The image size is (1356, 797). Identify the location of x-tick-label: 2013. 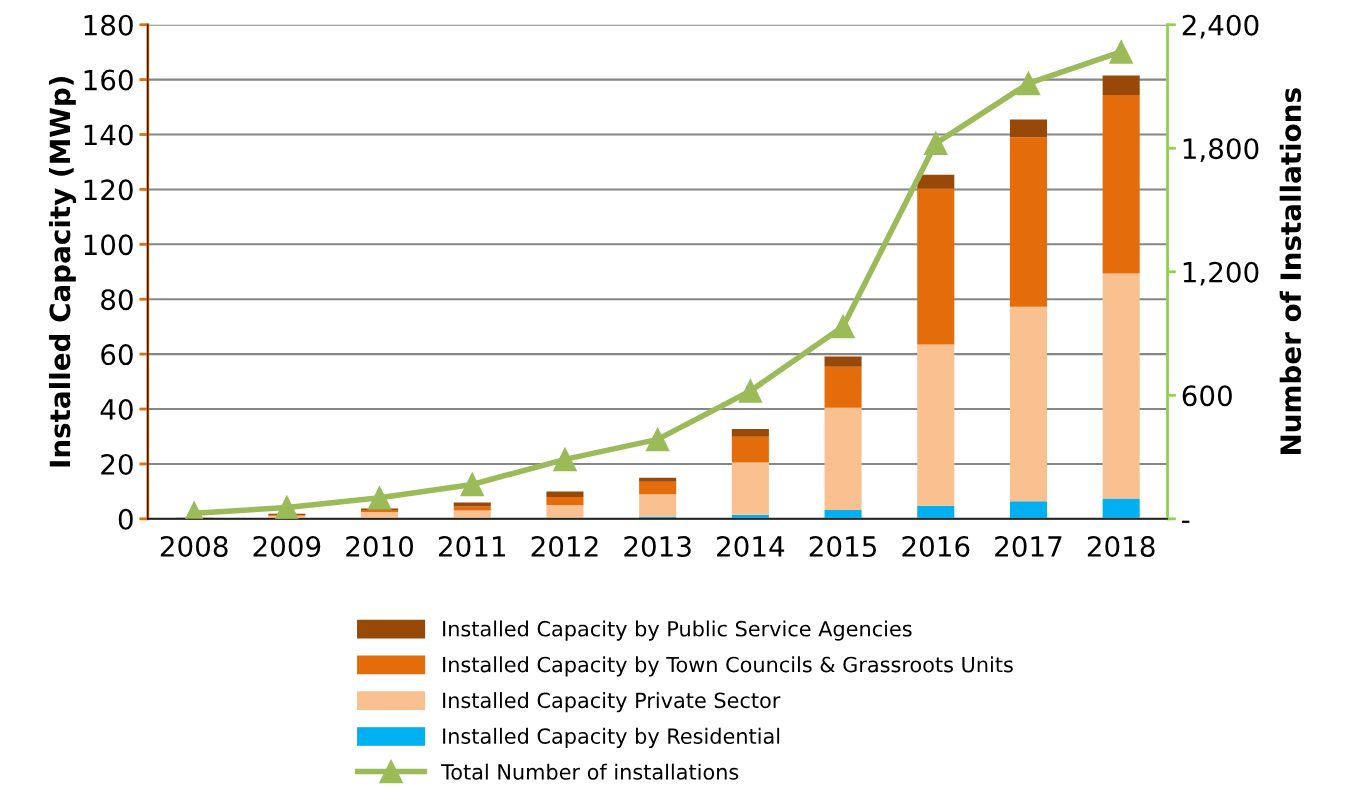
(657, 547).